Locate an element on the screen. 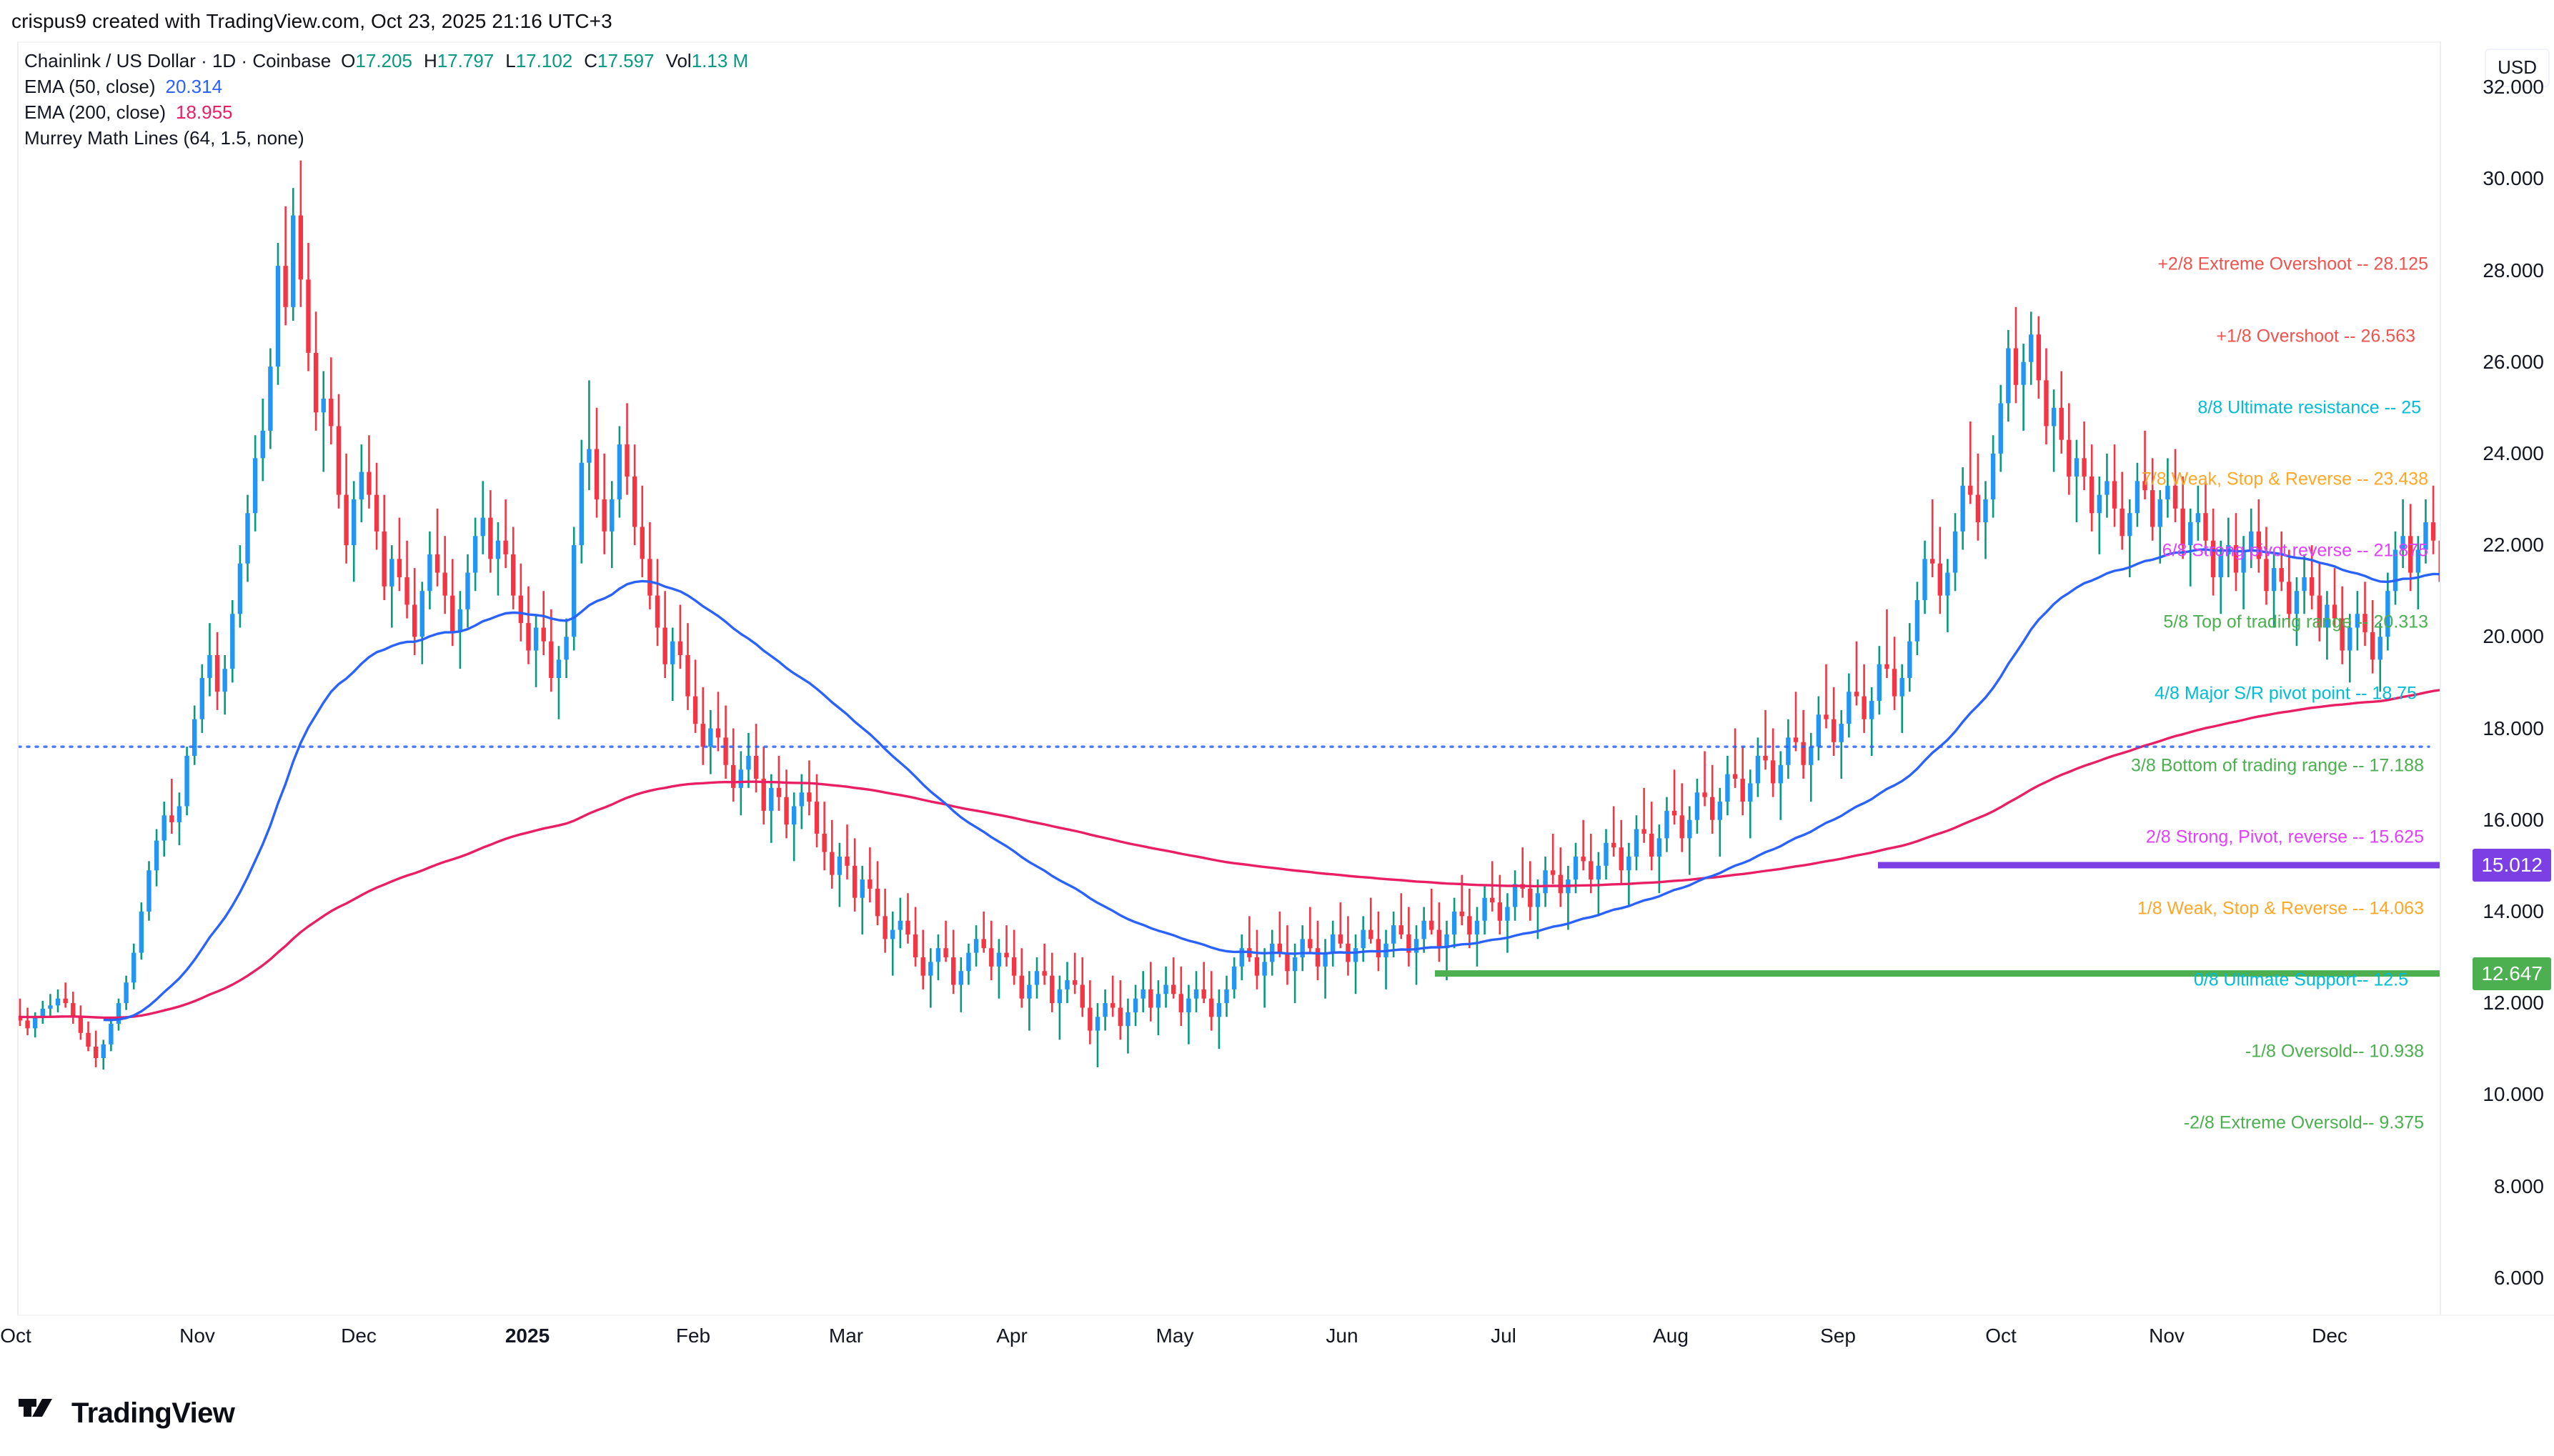  ohlc-item: O17.205 is located at coordinates (377, 61).